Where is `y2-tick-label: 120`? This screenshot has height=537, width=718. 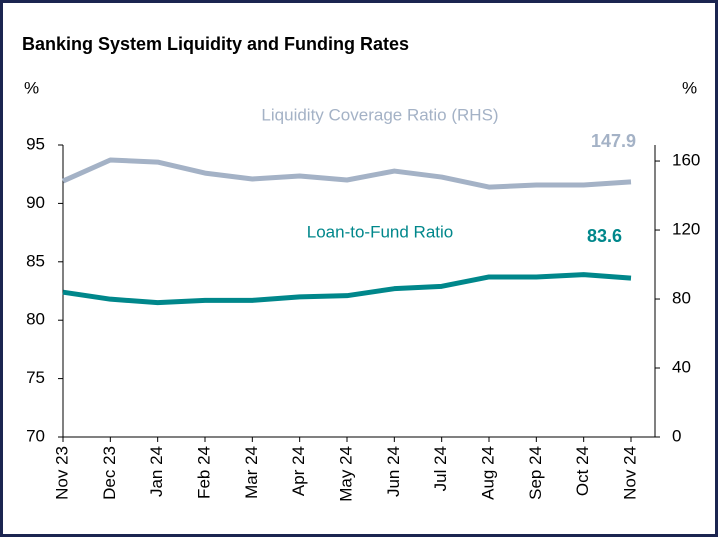
y2-tick-label: 120 is located at coordinates (686, 229).